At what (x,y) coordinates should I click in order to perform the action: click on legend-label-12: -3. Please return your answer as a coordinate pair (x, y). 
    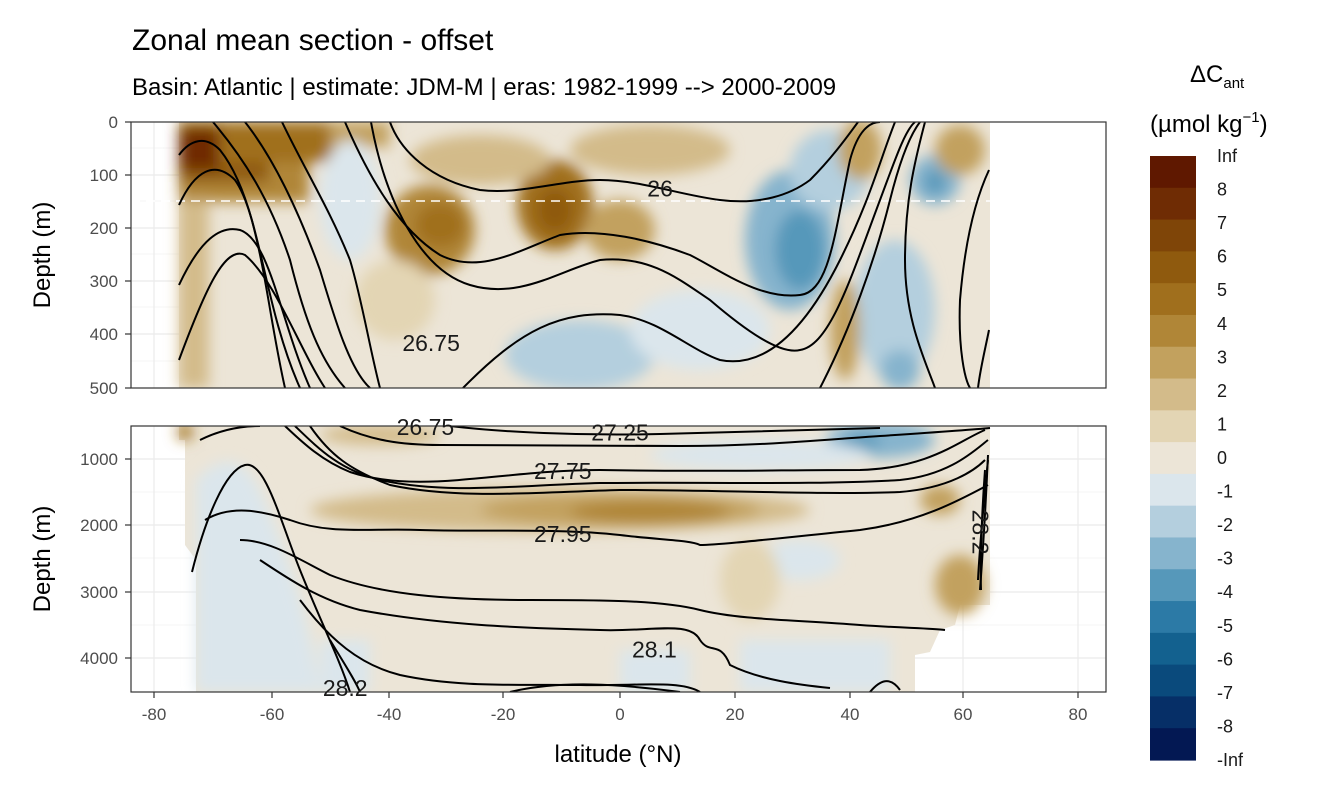
    Looking at the image, I should click on (1225, 559).